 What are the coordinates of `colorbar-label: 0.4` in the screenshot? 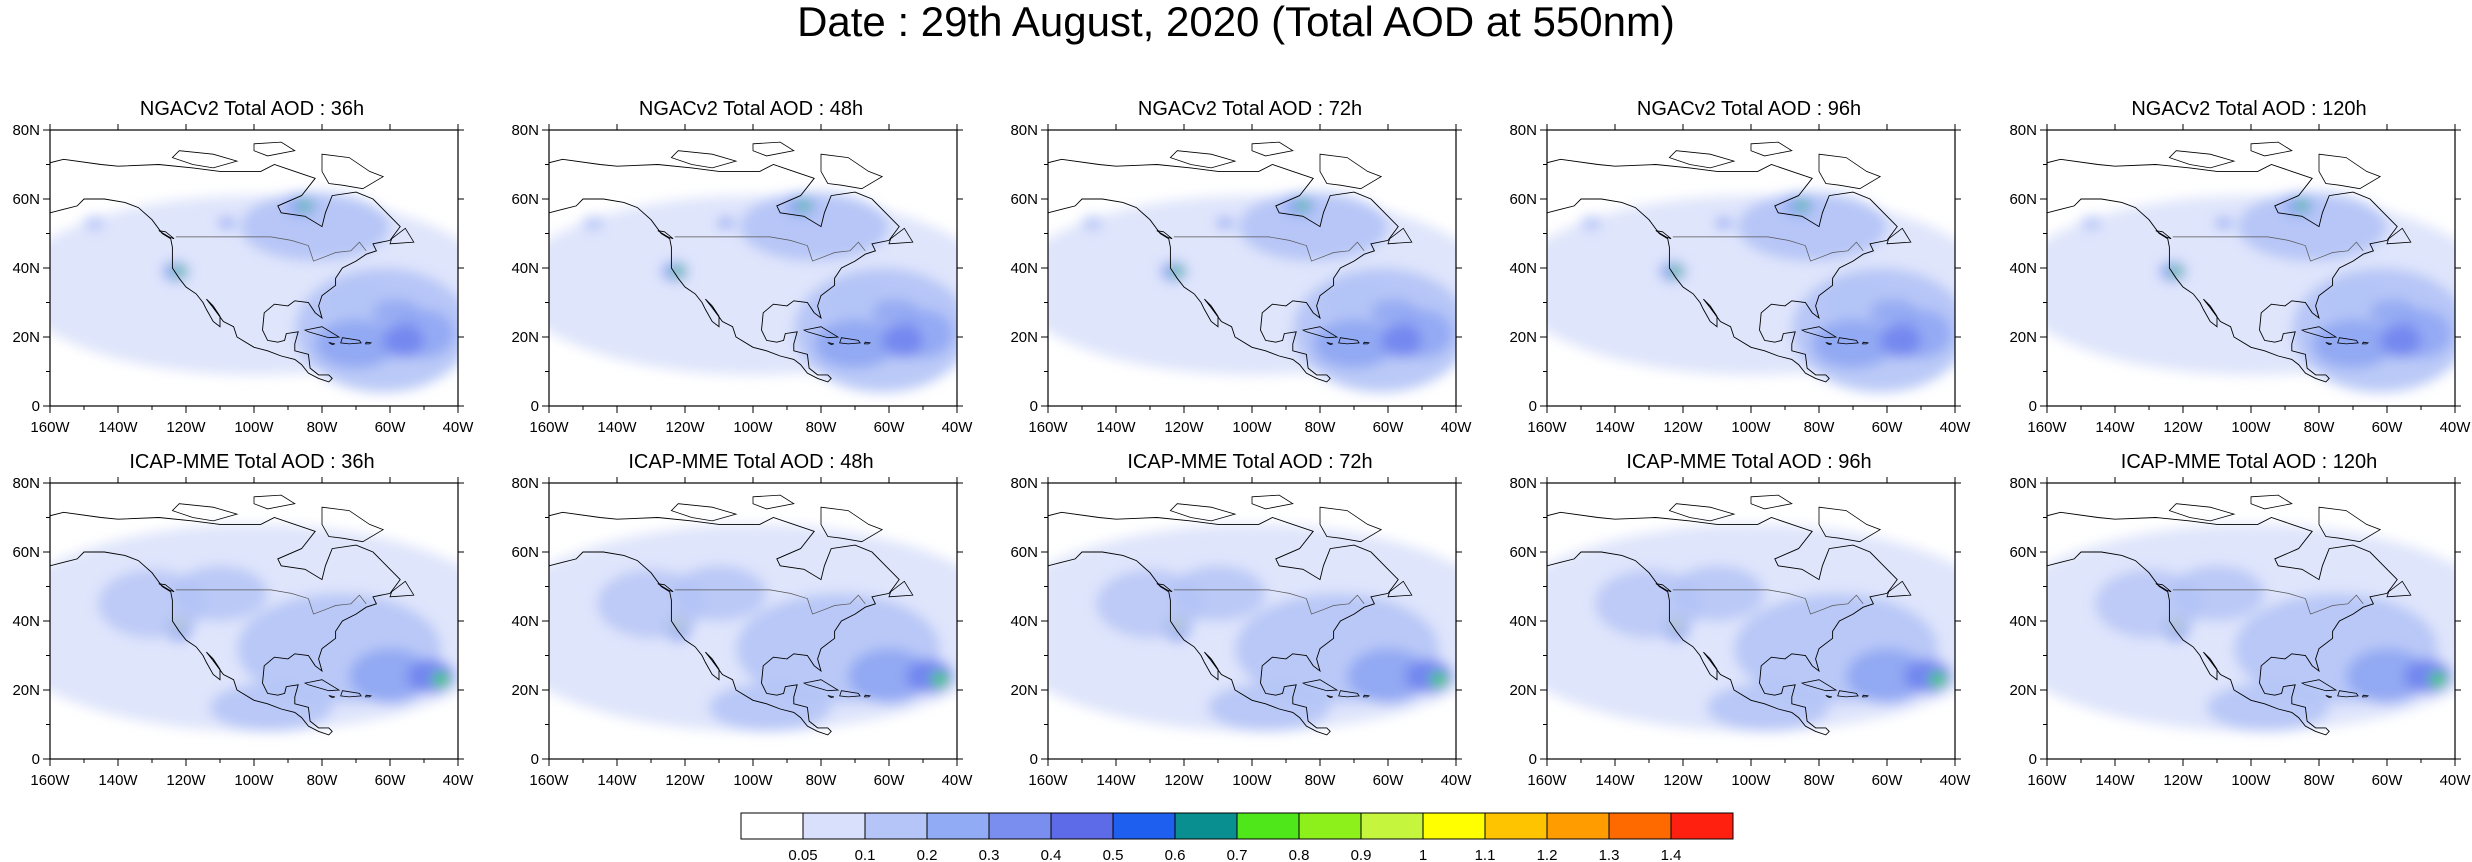 It's located at (1051, 854).